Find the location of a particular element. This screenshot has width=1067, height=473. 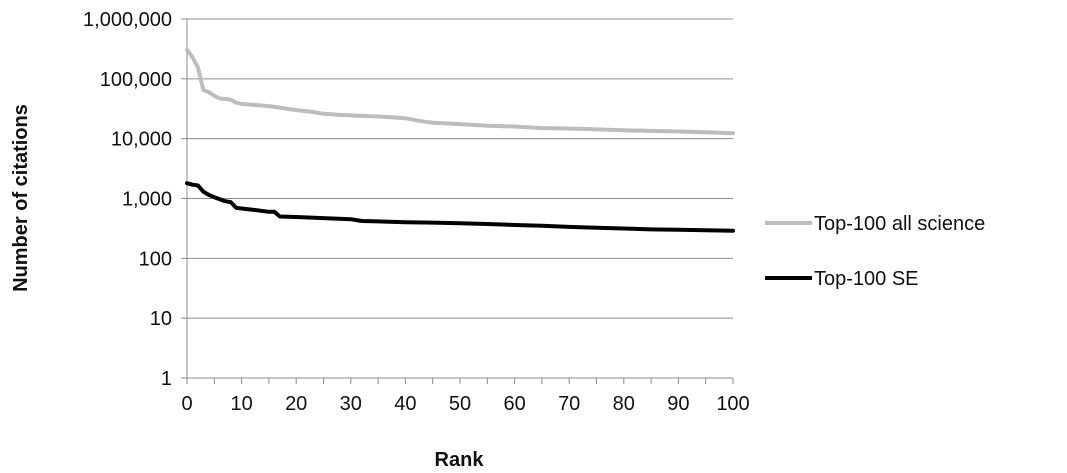

y-axis-title: Number of citations is located at coordinates (21, 198).